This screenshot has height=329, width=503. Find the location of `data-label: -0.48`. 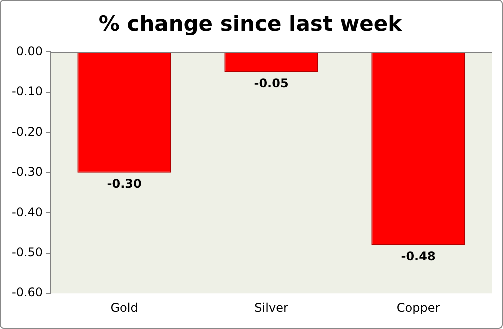

data-label: -0.48 is located at coordinates (418, 256).